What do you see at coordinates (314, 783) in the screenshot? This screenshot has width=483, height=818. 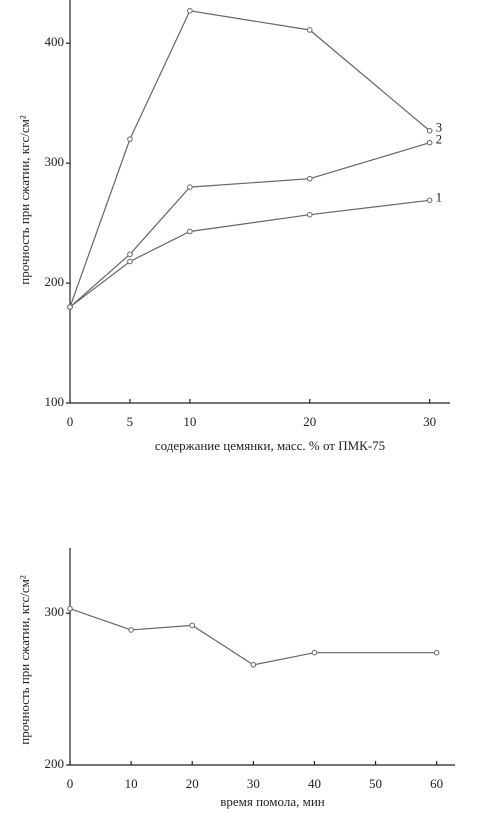 I see `x-tick-label: 40` at bounding box center [314, 783].